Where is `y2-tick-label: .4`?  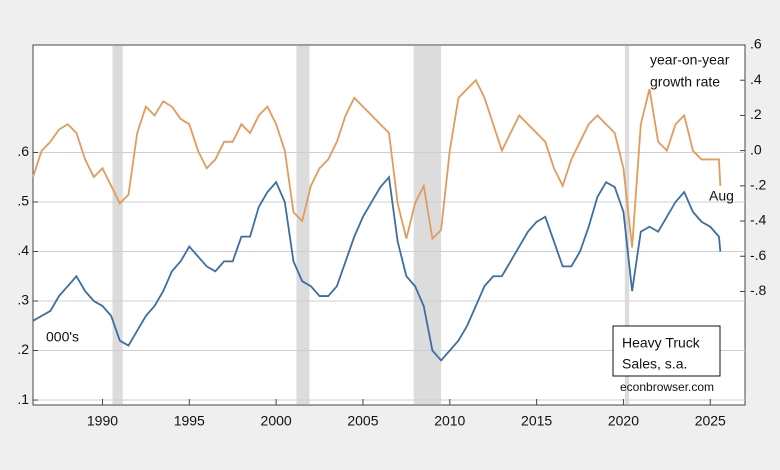 y2-tick-label: .4 is located at coordinates (756, 79).